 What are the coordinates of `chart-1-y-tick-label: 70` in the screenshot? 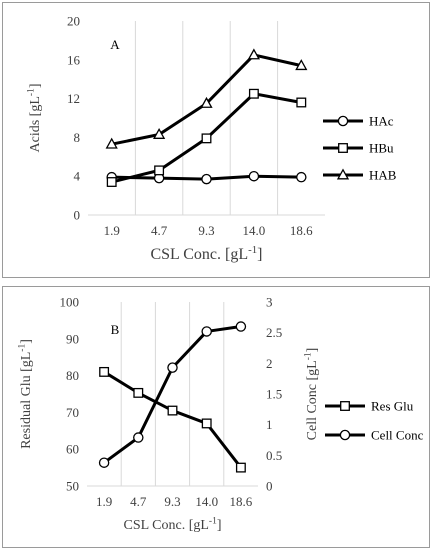 It's located at (72, 412).